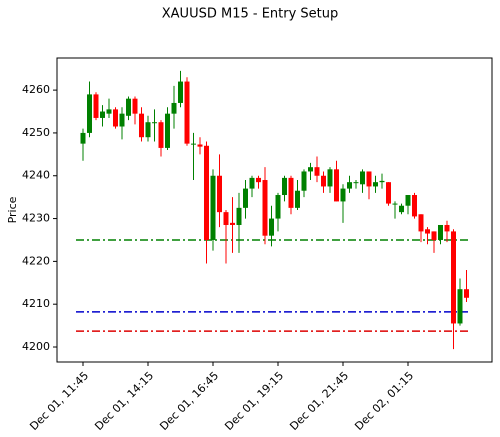 This screenshot has height=437, width=500. What do you see at coordinates (384, 401) in the screenshot?
I see `x-tick-label: Dec 02, 01:15` at bounding box center [384, 401].